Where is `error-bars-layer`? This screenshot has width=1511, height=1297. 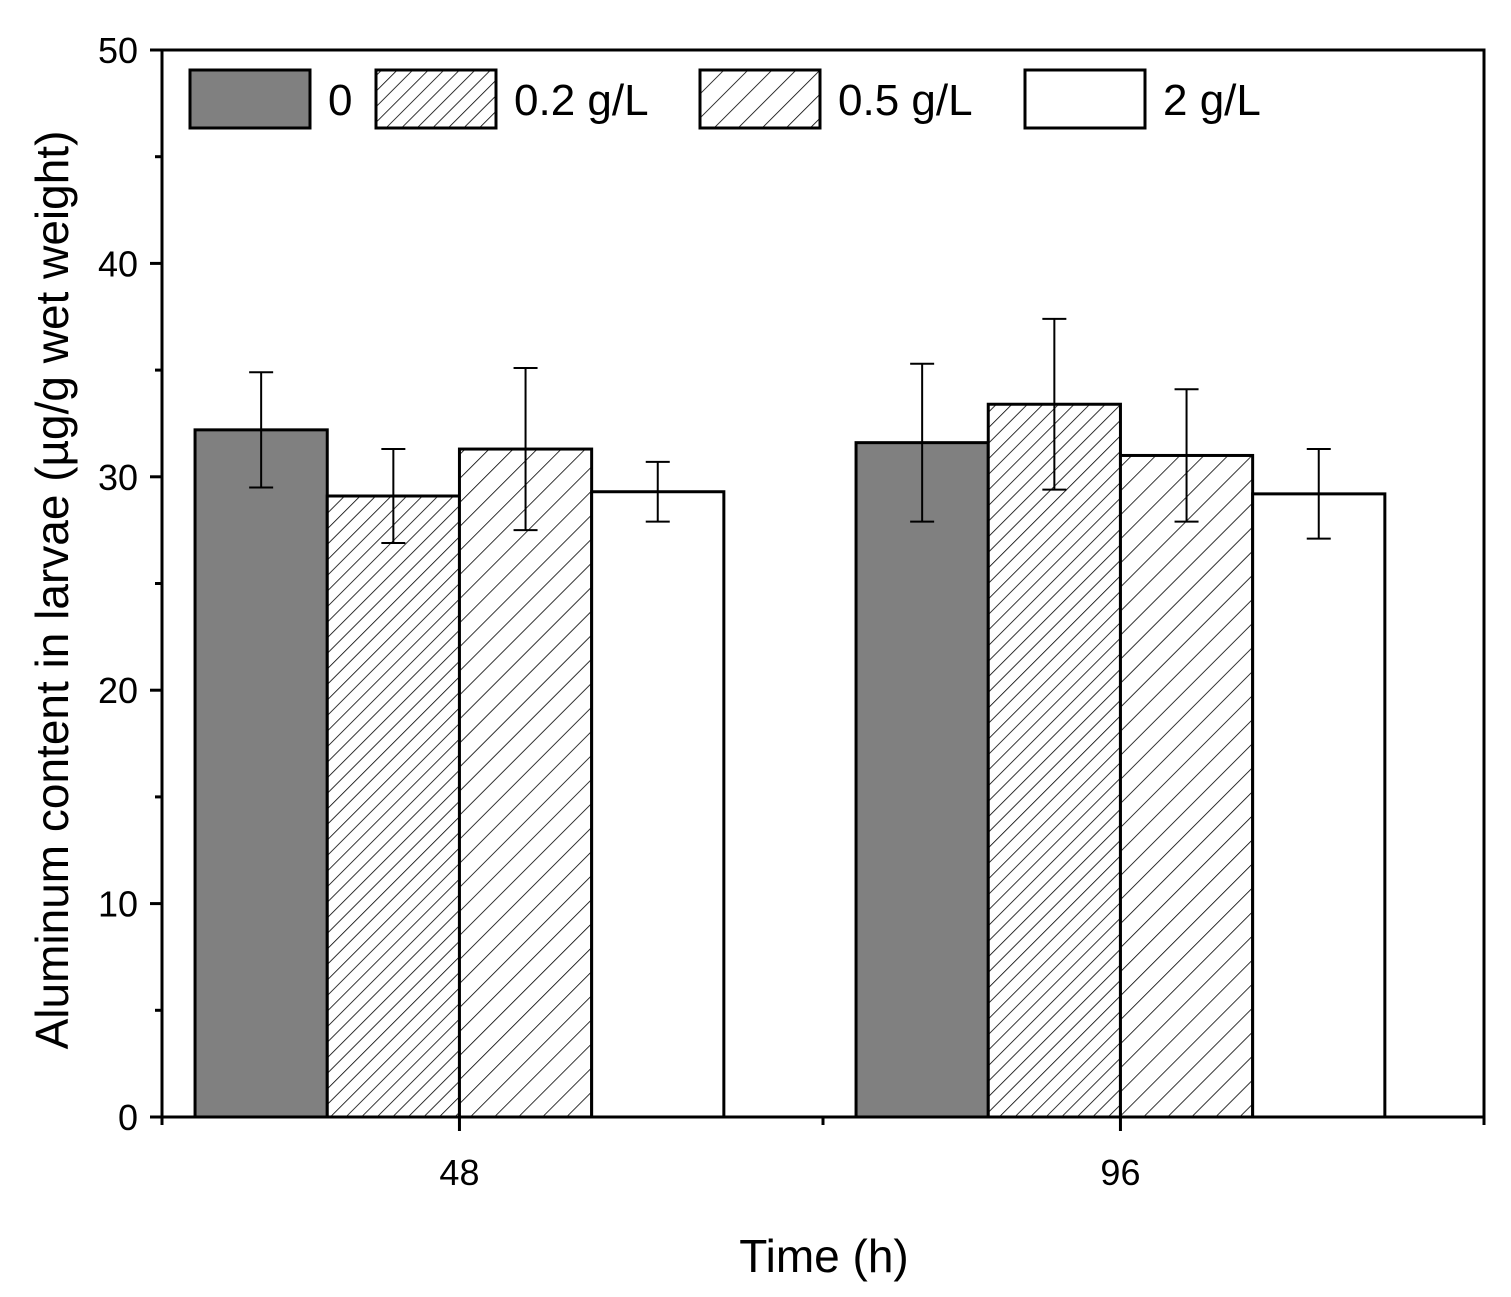
error-bars-layer is located at coordinates (790, 430).